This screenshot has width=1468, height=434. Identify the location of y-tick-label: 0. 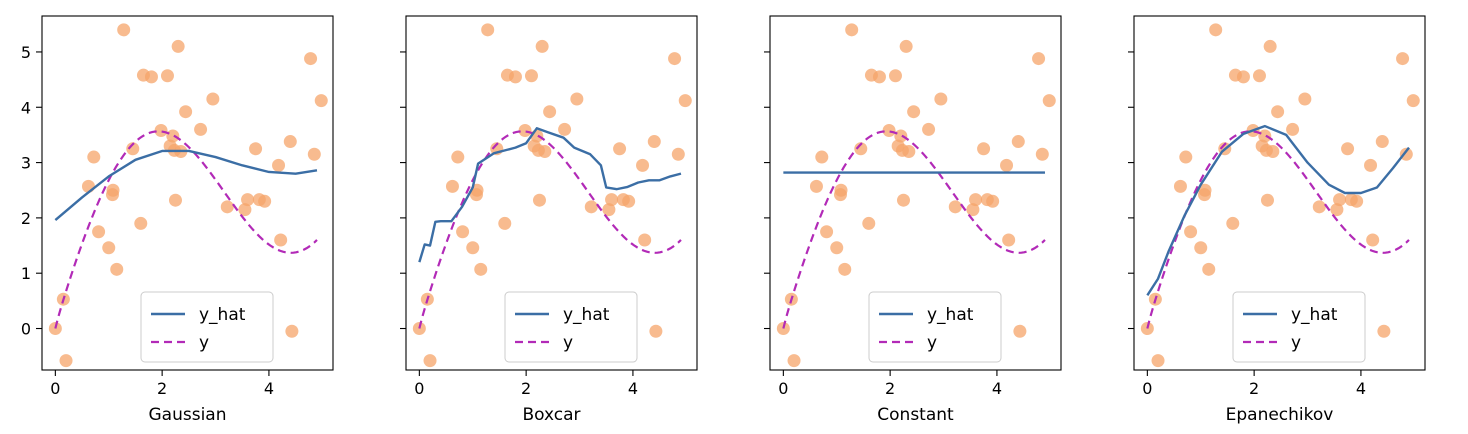
(26, 329).